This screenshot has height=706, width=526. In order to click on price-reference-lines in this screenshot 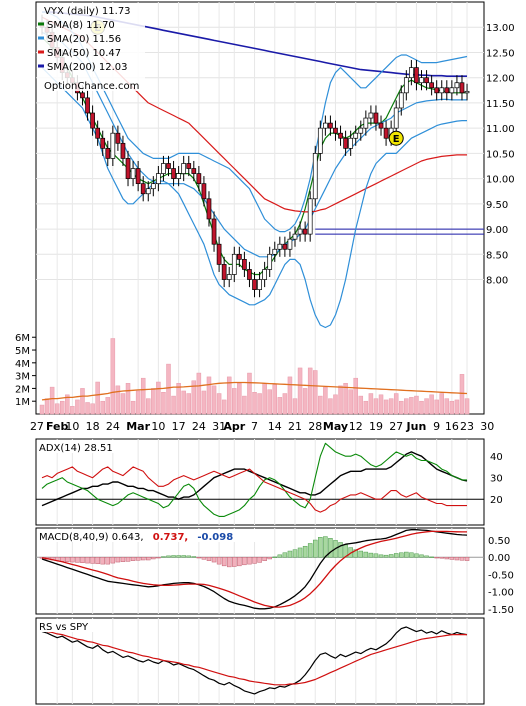, I will do `click(399, 231)`.